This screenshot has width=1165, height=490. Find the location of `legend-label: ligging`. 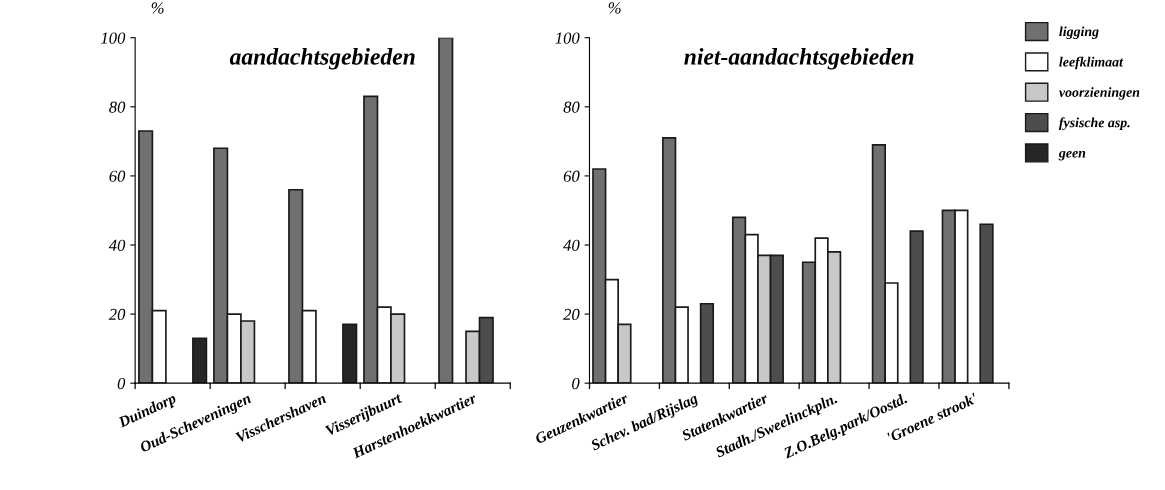

legend-label: ligging is located at coordinates (1079, 33).